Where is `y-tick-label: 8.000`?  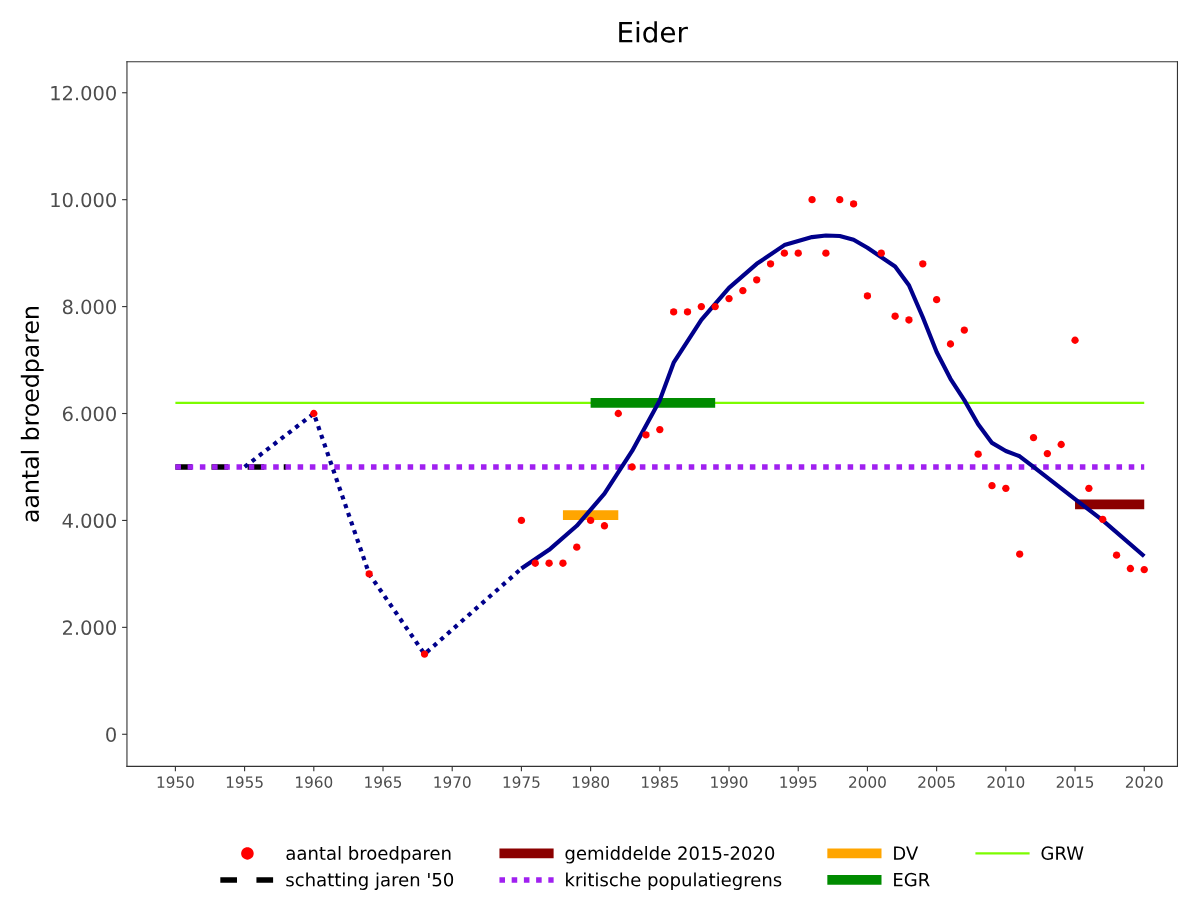
y-tick-label: 8.000 is located at coordinates (89, 307).